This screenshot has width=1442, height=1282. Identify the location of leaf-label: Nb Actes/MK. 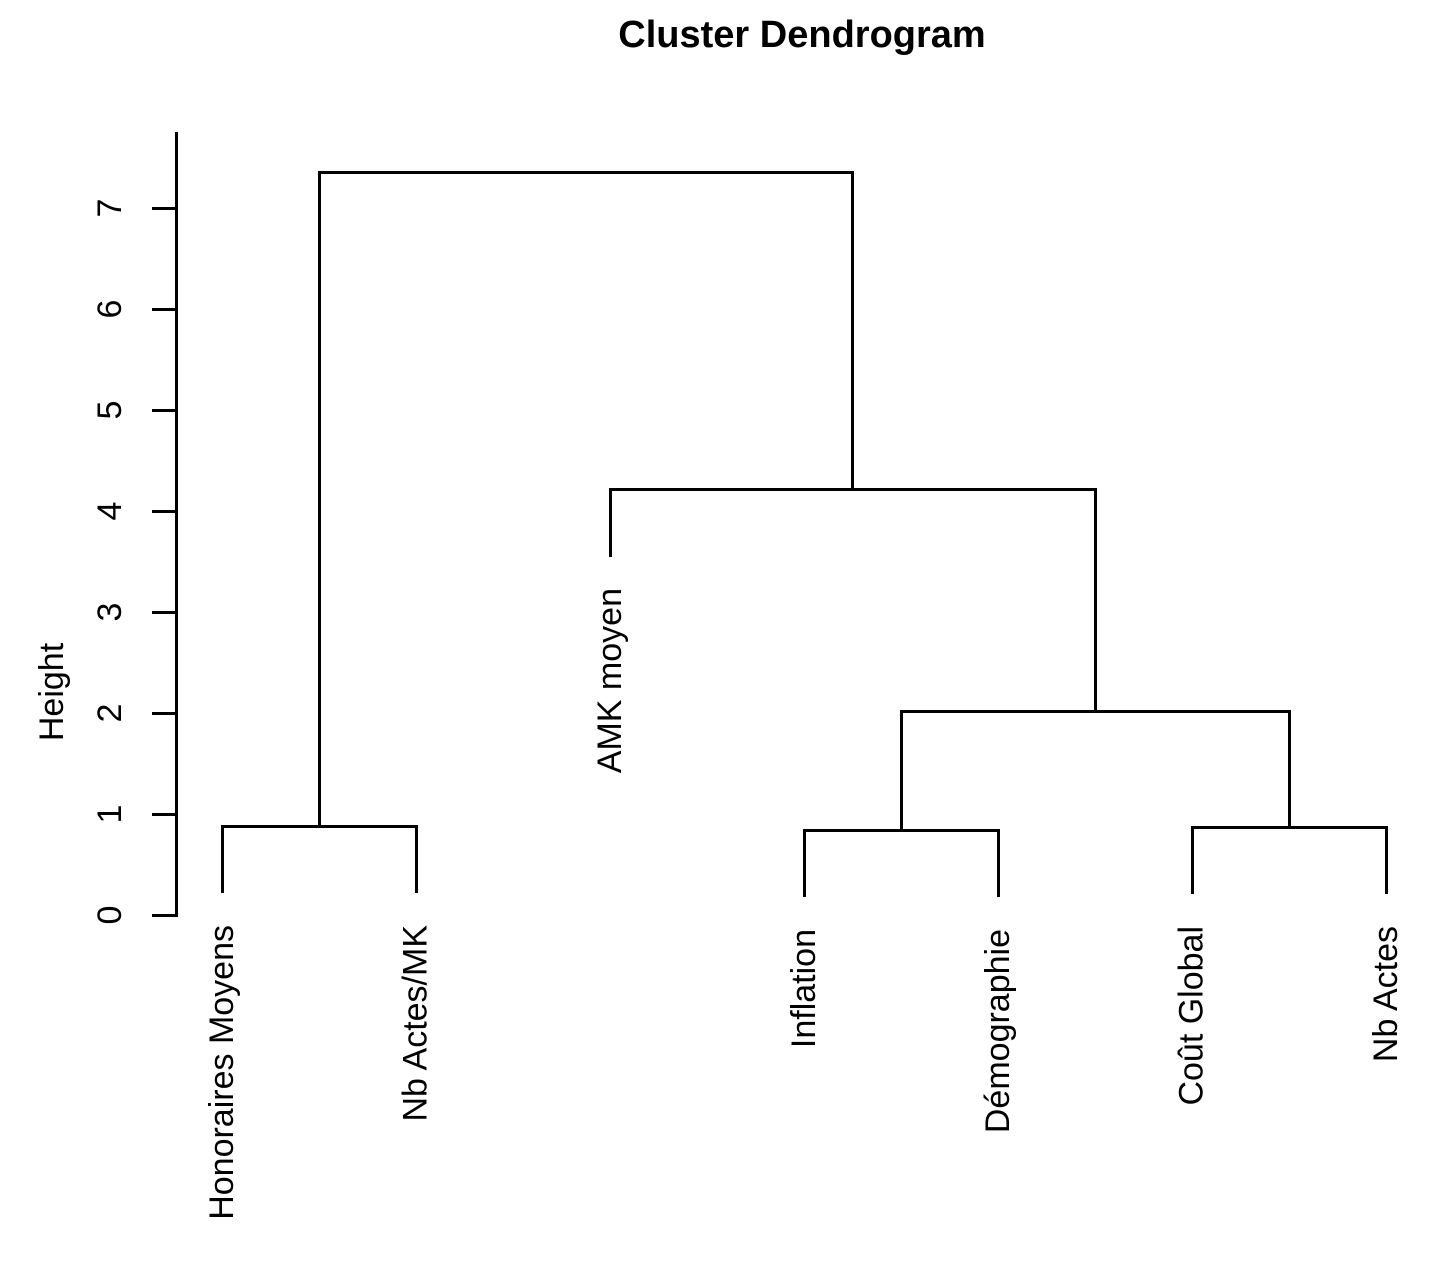
(416, 1023).